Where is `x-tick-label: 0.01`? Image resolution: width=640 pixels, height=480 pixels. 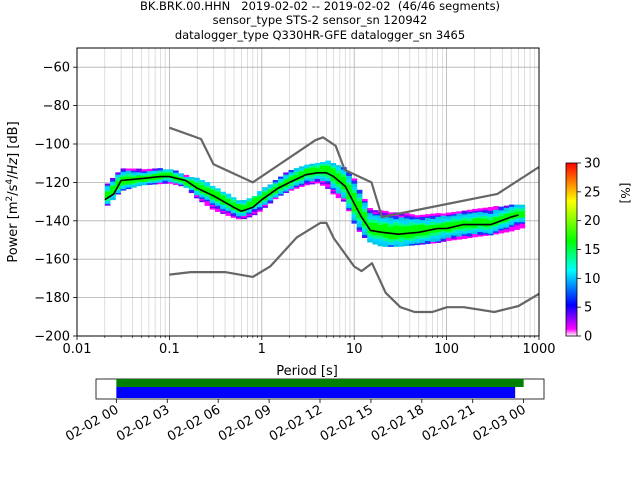 x-tick-label: 0.01 is located at coordinates (77, 349).